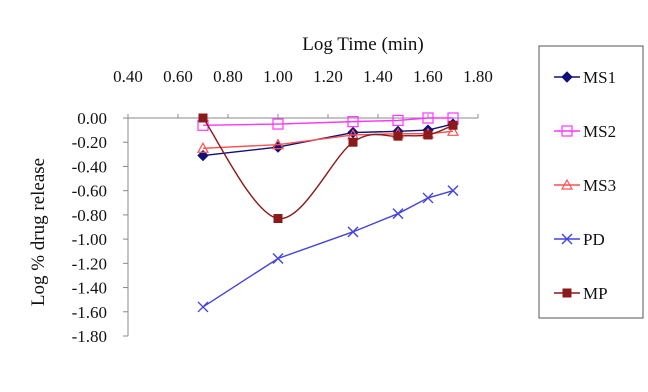  Describe the element at coordinates (327, 121) in the screenshot. I see `series-line-ms2` at that location.